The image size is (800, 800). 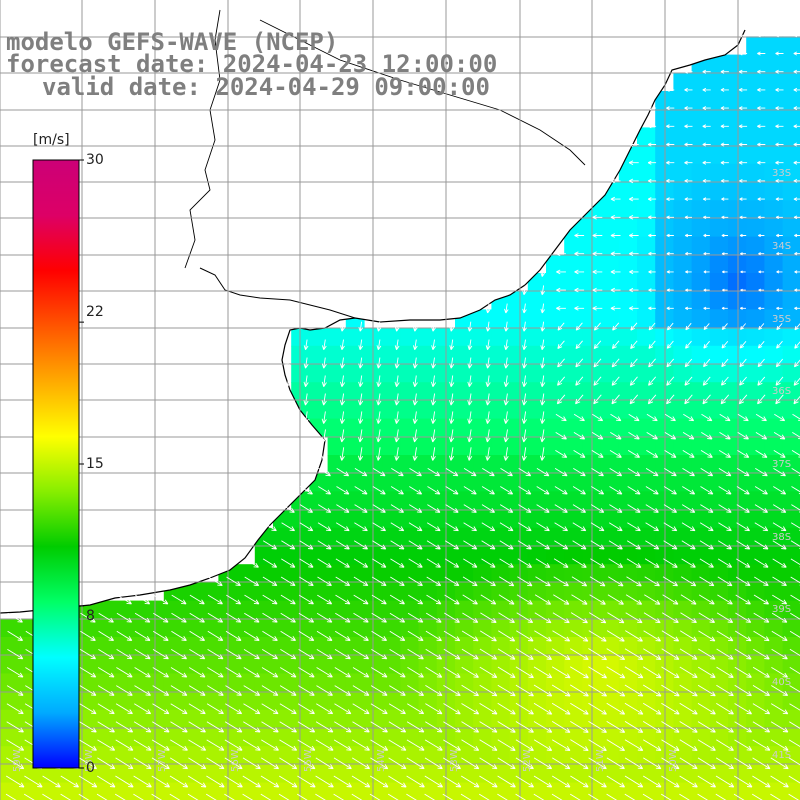 I want to click on longitude-label: 59W, so click(x=17, y=760).